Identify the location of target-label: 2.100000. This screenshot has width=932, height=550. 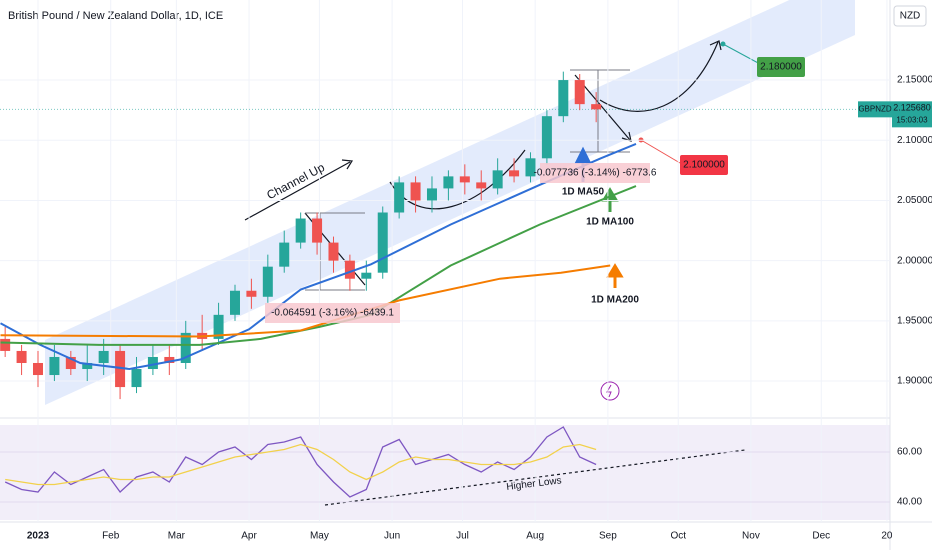
(704, 165).